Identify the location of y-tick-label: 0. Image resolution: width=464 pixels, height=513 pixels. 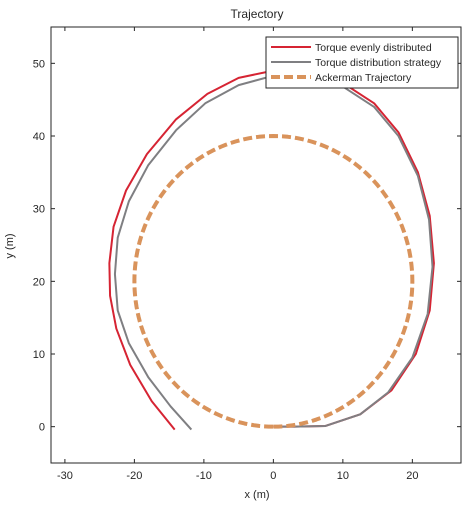
(42, 428).